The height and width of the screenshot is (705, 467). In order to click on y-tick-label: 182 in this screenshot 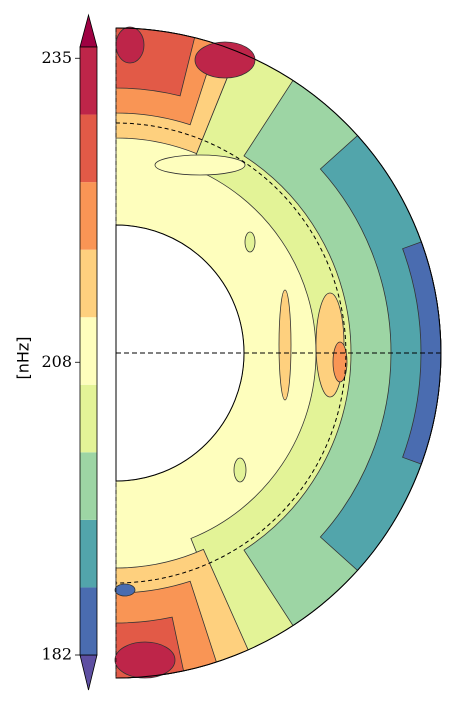, I will do `click(56, 654)`.